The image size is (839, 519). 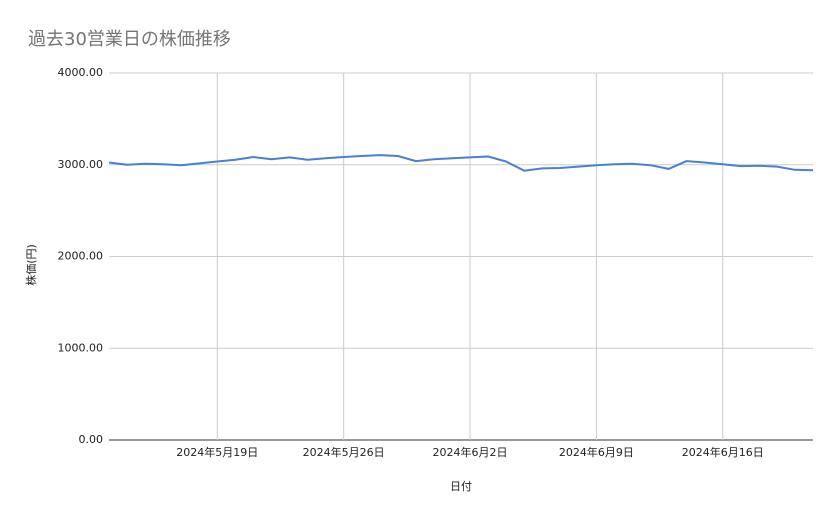 I want to click on x-tick-label: 2024年6月9日, so click(x=596, y=452).